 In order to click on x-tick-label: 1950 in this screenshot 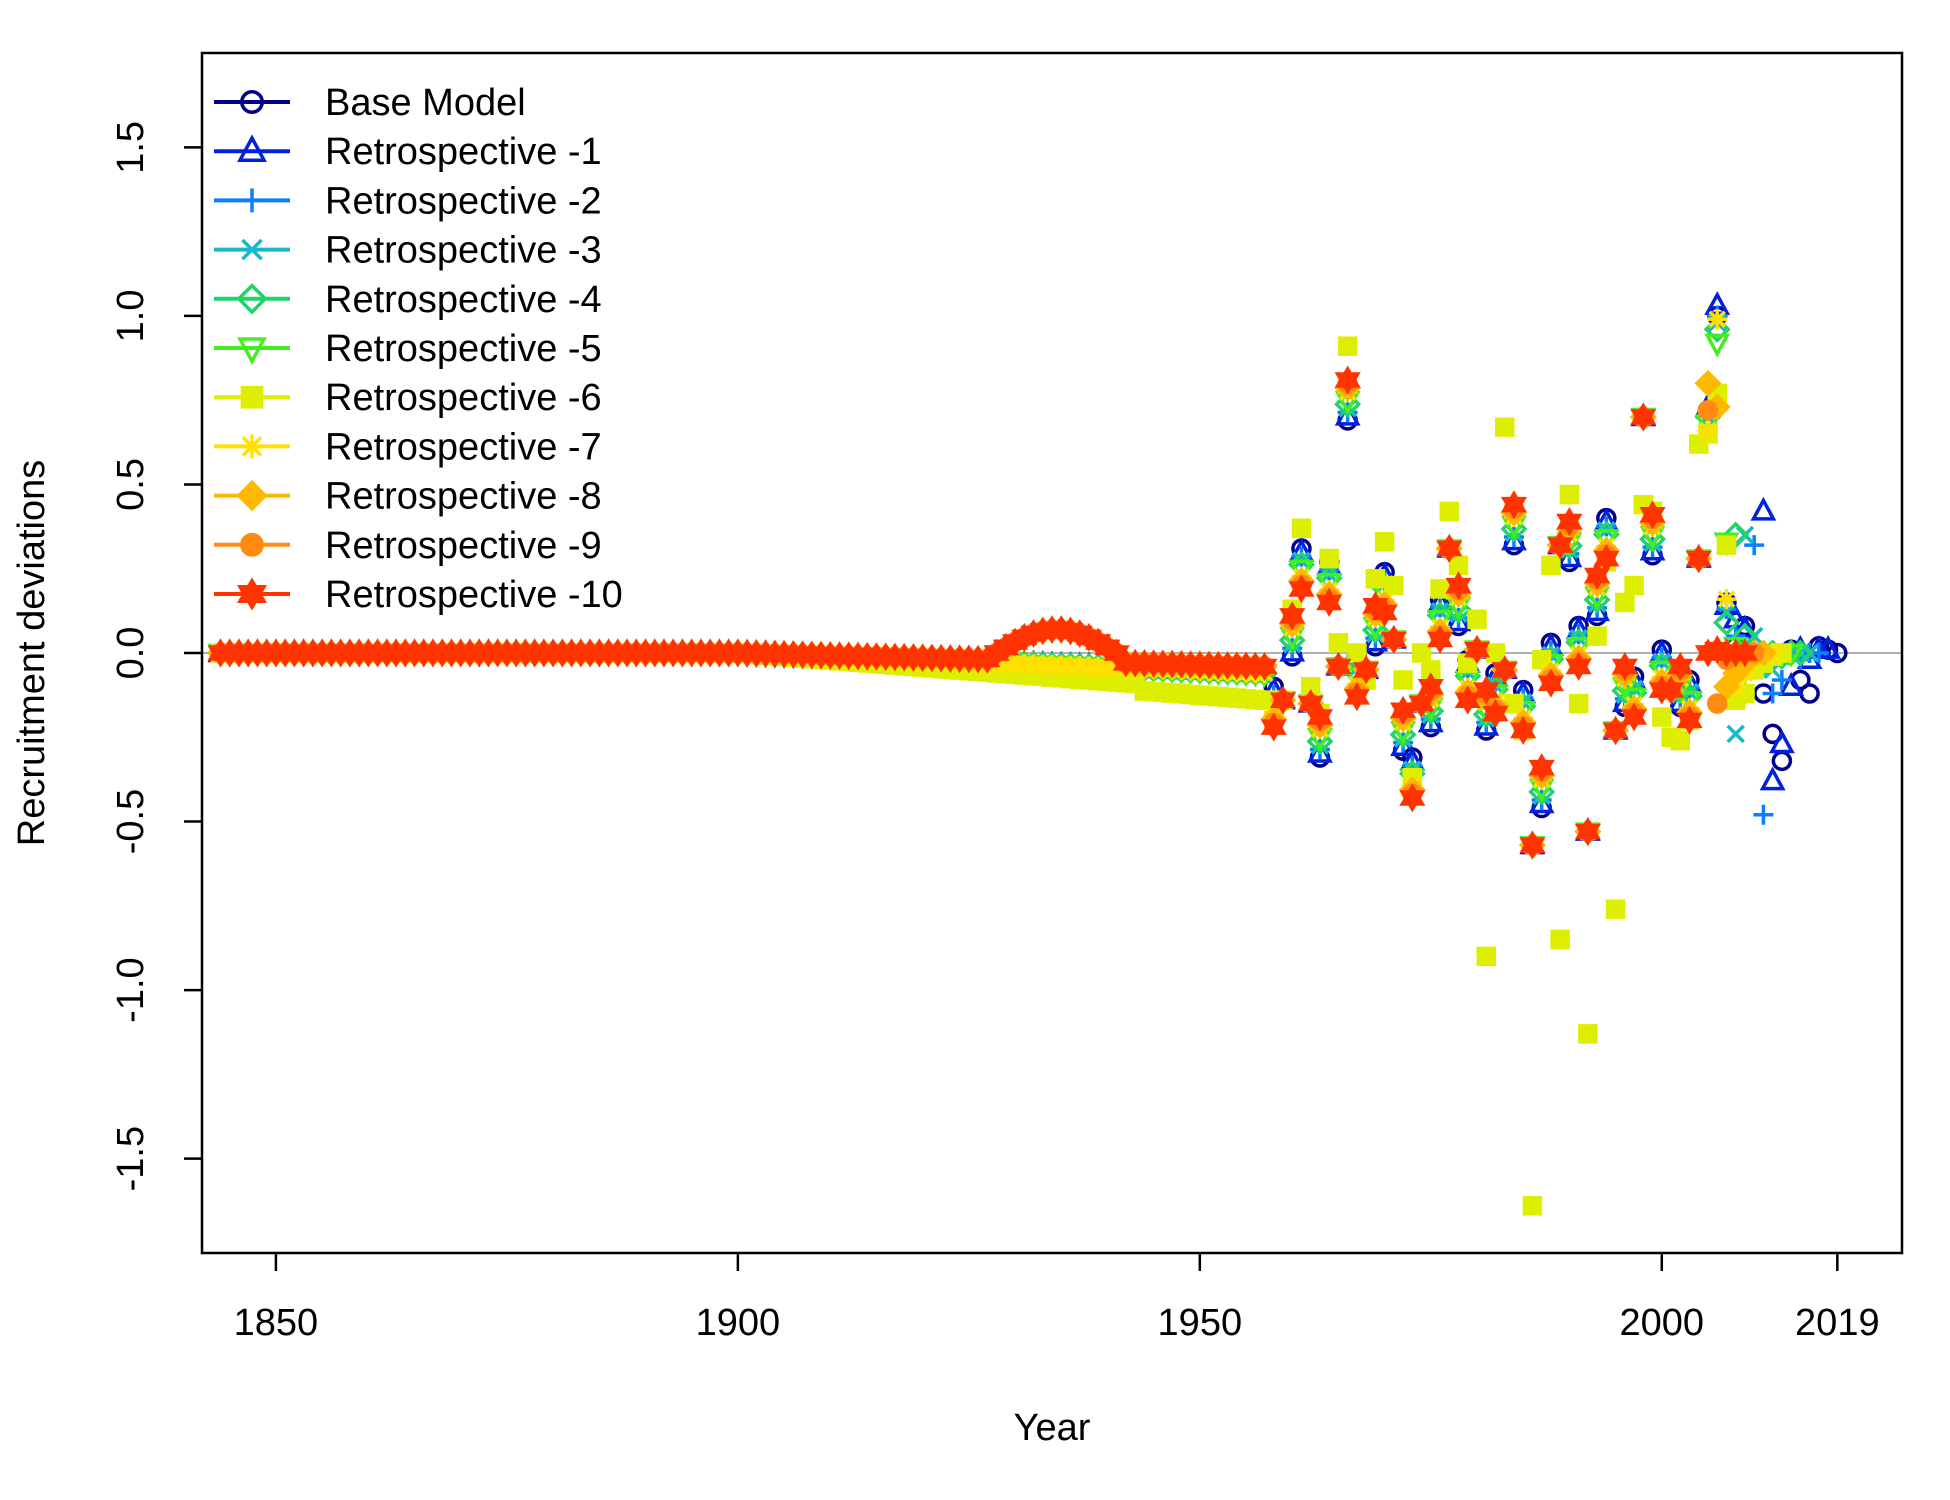, I will do `click(1200, 1323)`.